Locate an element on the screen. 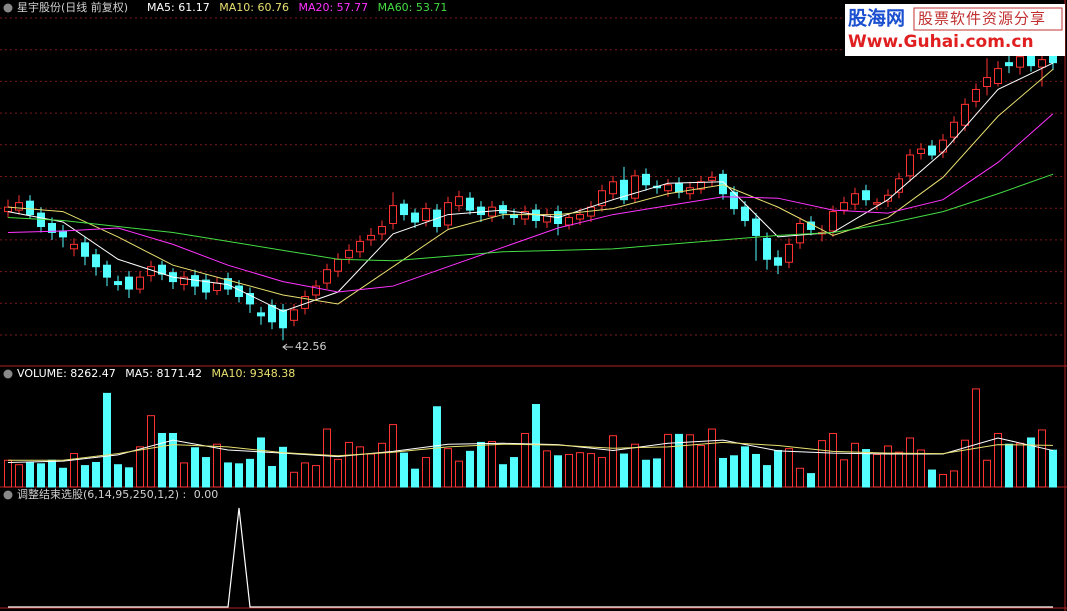 The width and height of the screenshot is (1067, 611). legend-value: 8171.42 is located at coordinates (180, 373).